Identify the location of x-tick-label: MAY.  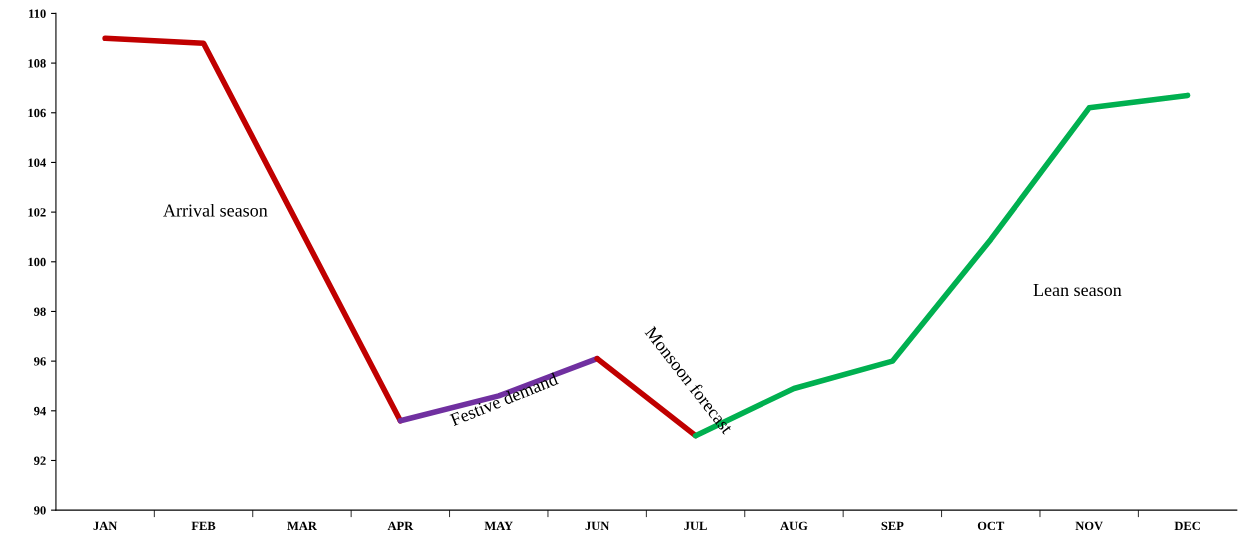
(498, 525).